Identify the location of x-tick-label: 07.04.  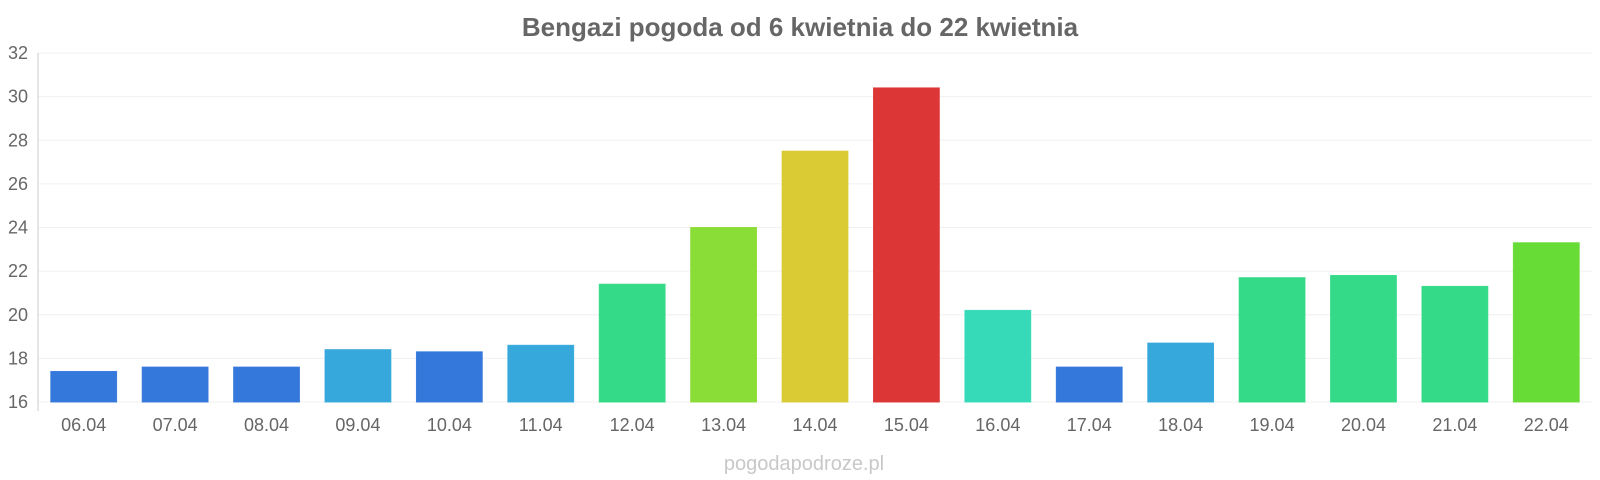
(175, 425).